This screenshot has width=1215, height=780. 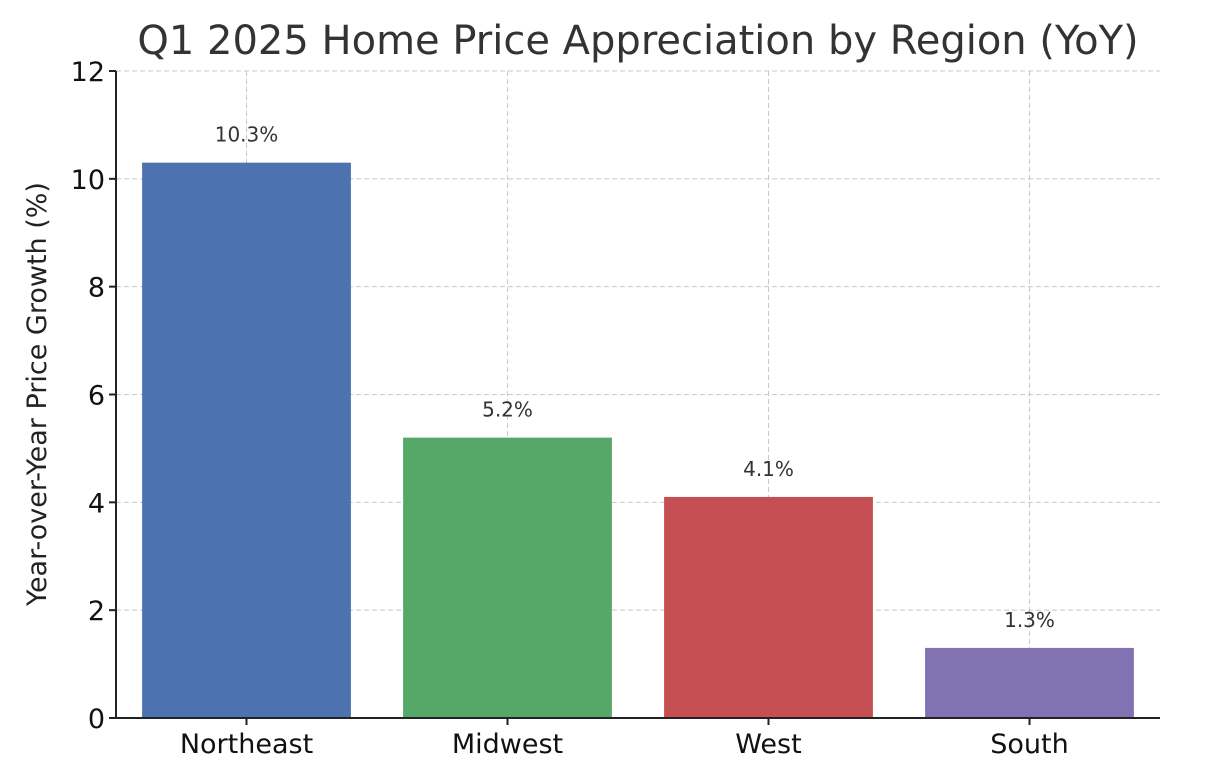 What do you see at coordinates (246, 744) in the screenshot?
I see `x-tick-label: Northeast` at bounding box center [246, 744].